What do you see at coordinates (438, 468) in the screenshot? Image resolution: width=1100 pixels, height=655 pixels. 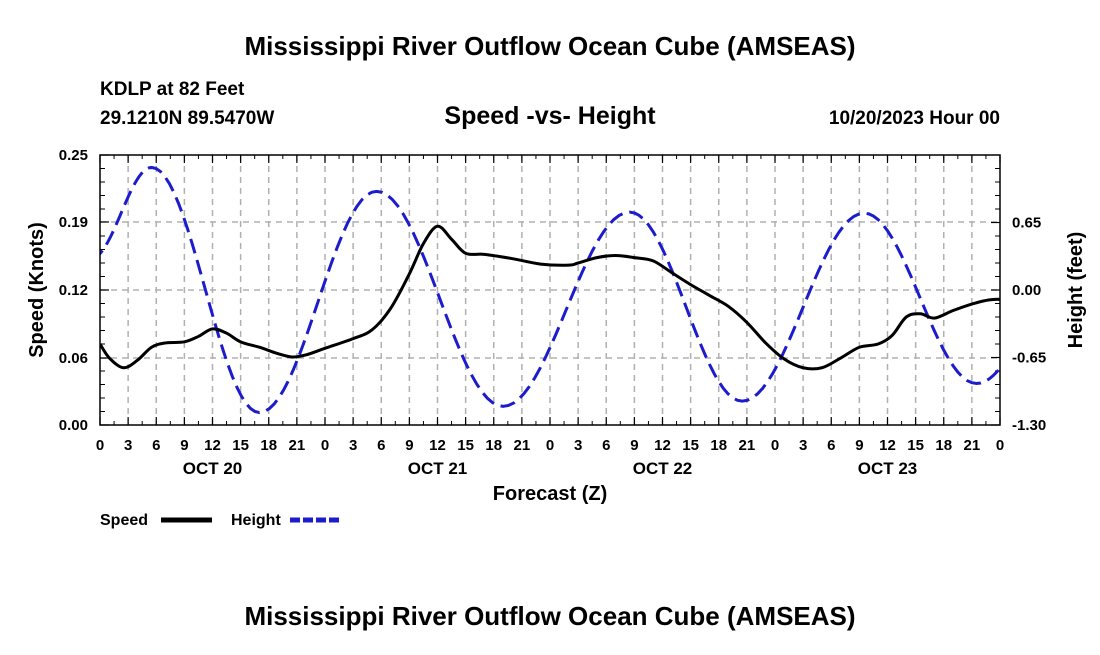 I see `date-label: OCT 21` at bounding box center [438, 468].